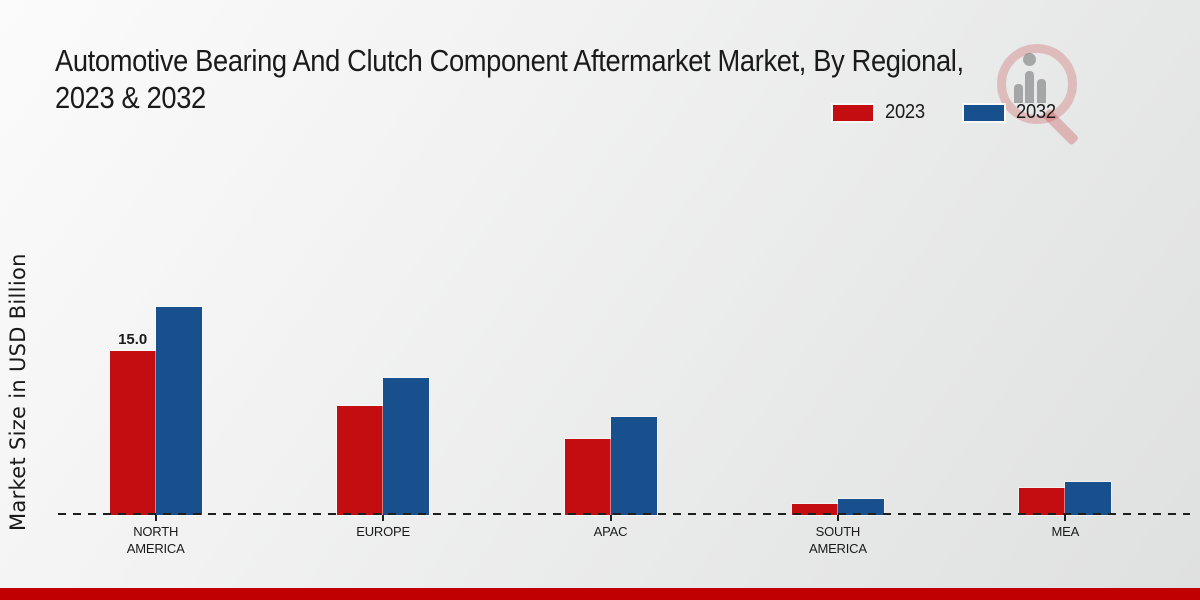 Image resolution: width=1200 pixels, height=600 pixels. What do you see at coordinates (905, 112) in the screenshot?
I see `legend-label: 2023` at bounding box center [905, 112].